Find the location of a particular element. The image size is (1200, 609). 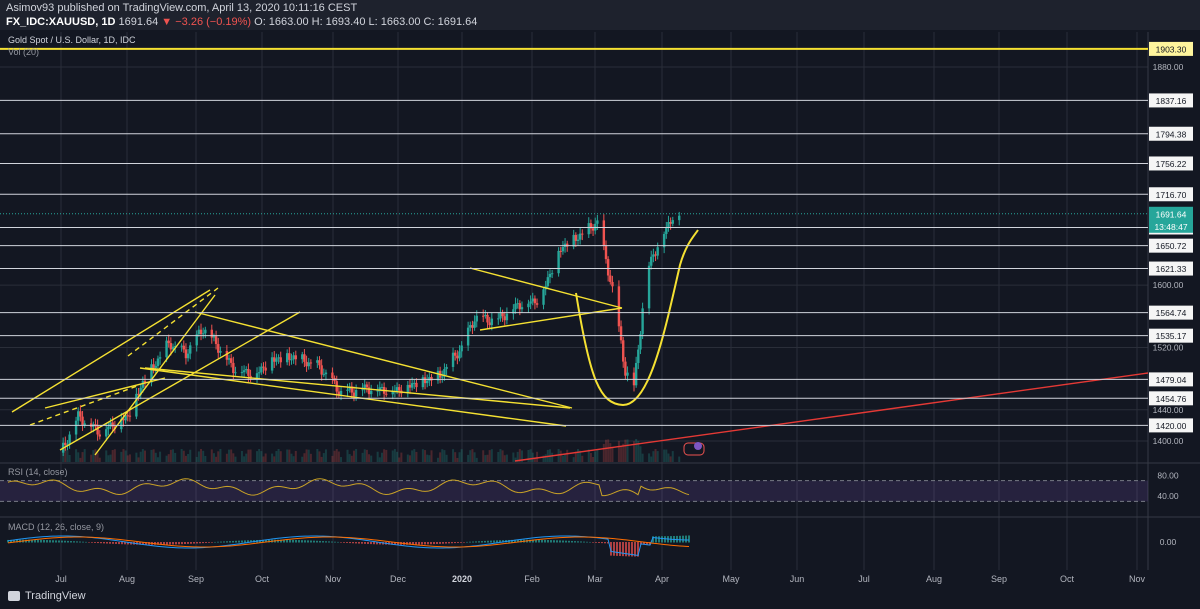

rising-trend-line is located at coordinates (831, 417).